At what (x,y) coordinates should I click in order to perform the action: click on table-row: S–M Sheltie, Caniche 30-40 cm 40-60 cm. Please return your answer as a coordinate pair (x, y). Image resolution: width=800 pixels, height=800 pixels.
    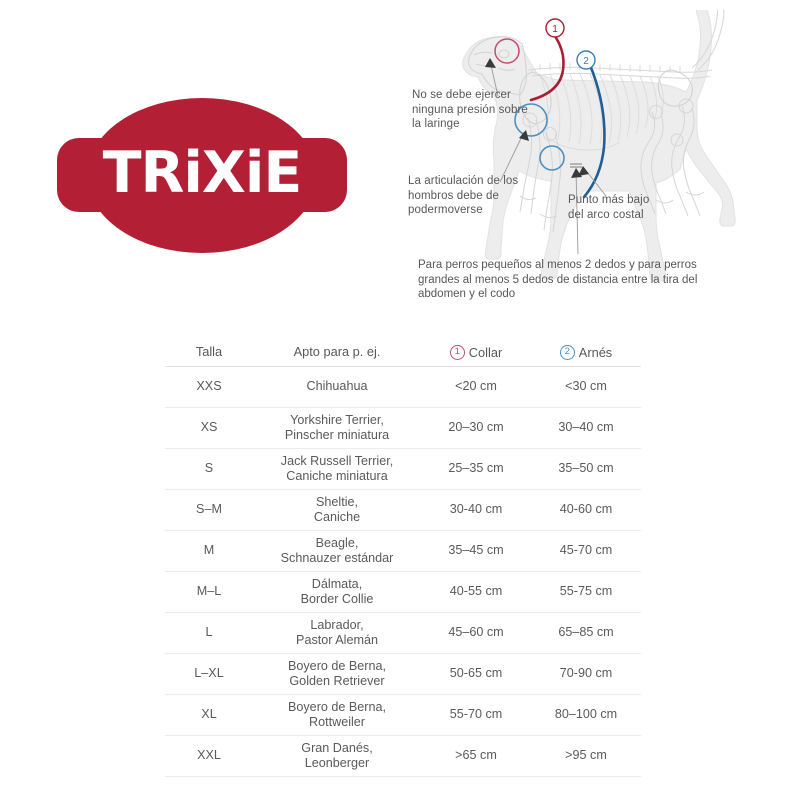
    Looking at the image, I should click on (403, 510).